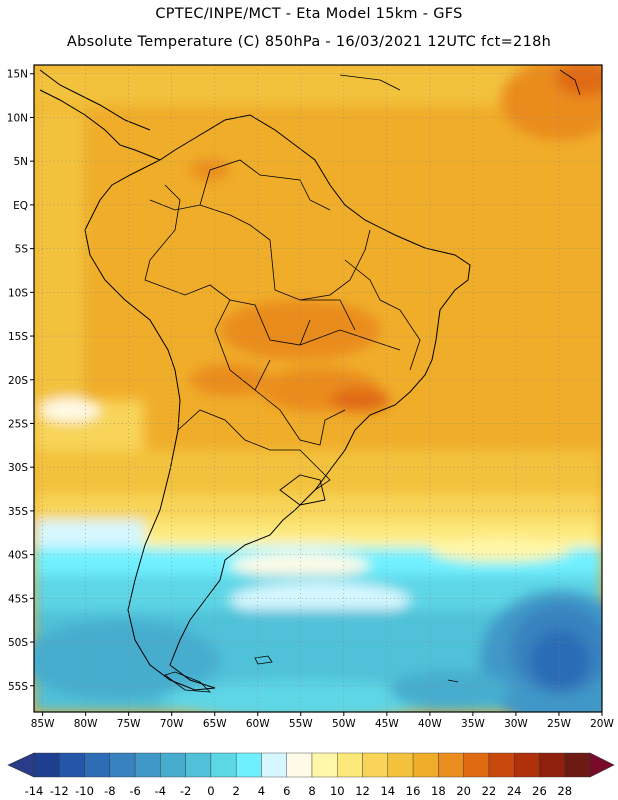 The width and height of the screenshot is (618, 800). I want to click on lat-label: EQ, so click(20, 206).